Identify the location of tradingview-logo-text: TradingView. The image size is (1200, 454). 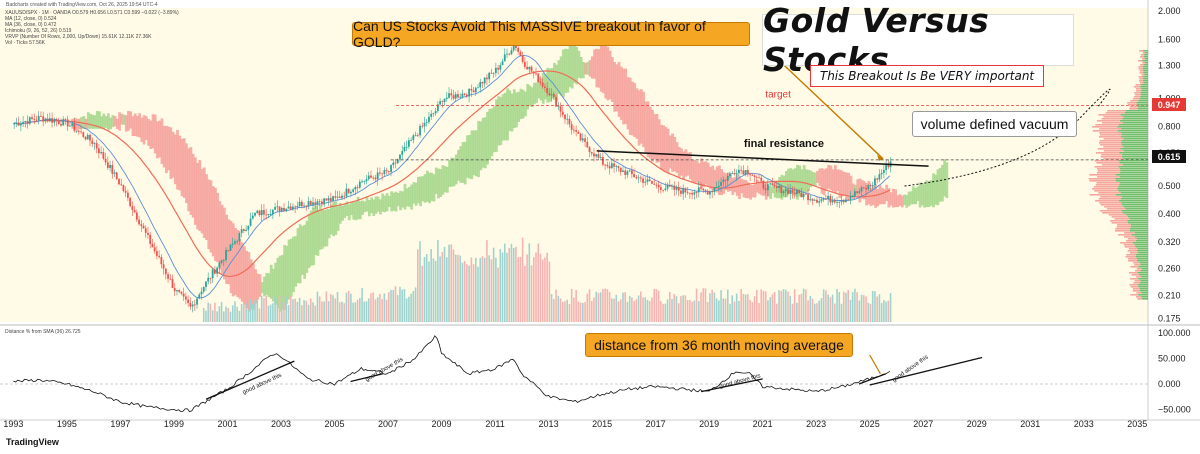
(32, 442).